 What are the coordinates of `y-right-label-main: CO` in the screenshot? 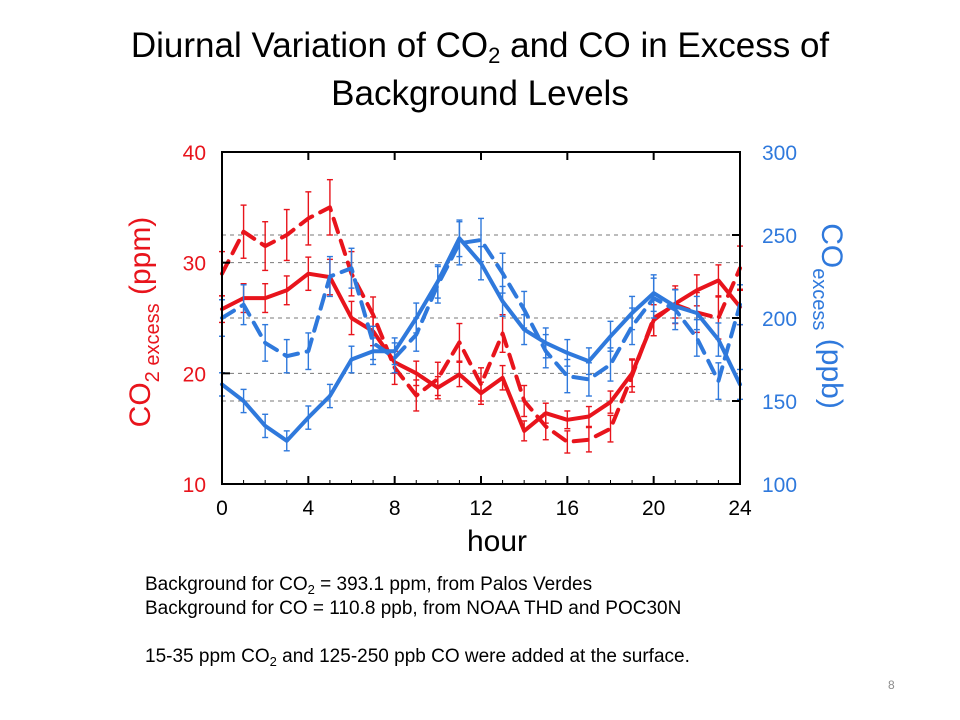 It's located at (831, 245).